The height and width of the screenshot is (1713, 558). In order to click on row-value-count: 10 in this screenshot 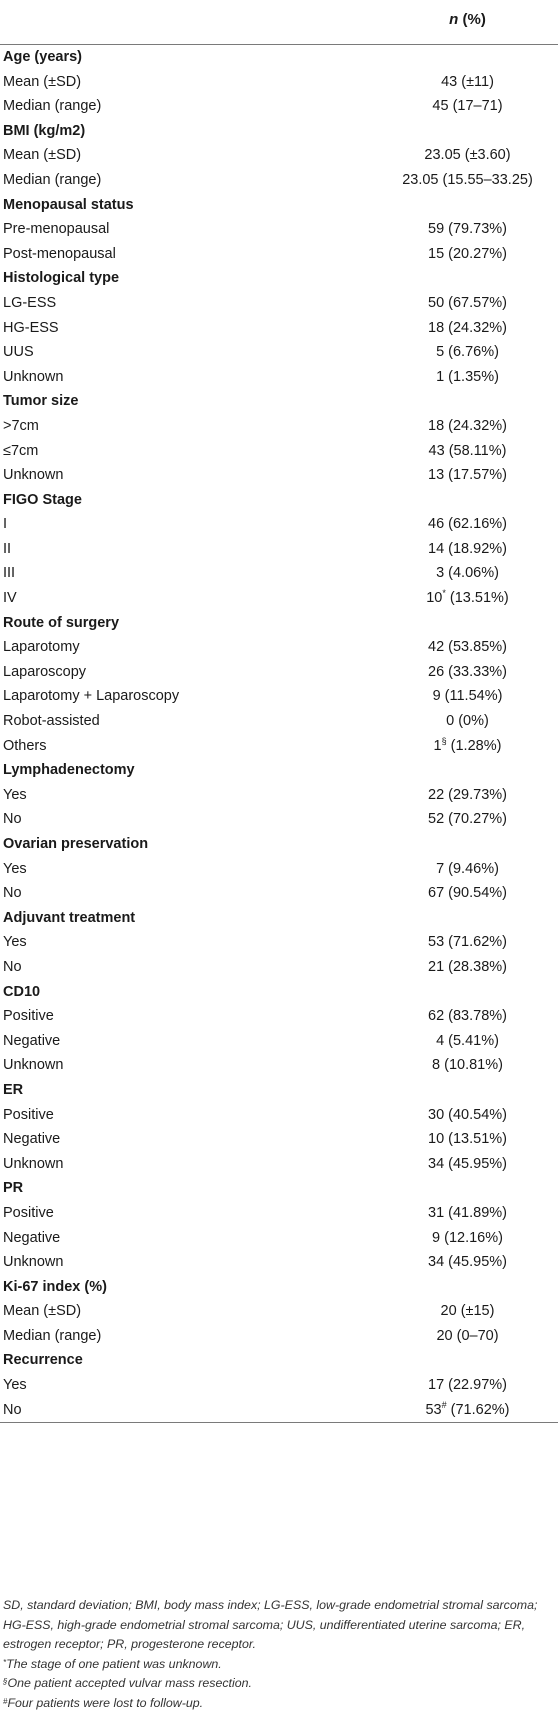, I will do `click(434, 598)`.